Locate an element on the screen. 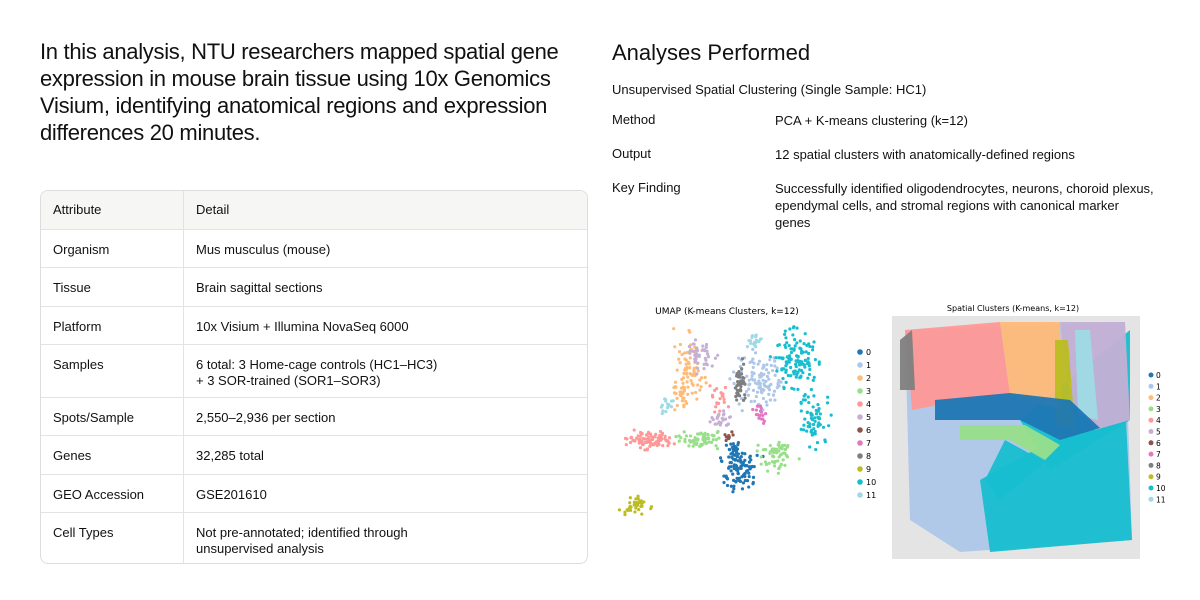 The height and width of the screenshot is (600, 1200). legend-swatch is located at coordinates (1151, 465).